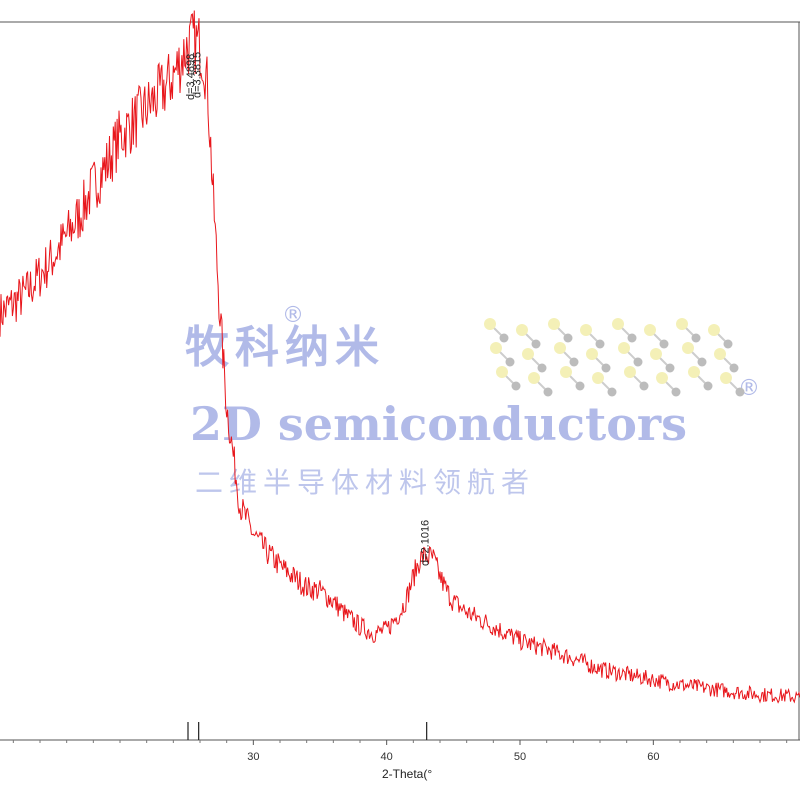 The image size is (800, 805). I want to click on watermark-cn-brand: 牧科纳米, so click(285, 347).